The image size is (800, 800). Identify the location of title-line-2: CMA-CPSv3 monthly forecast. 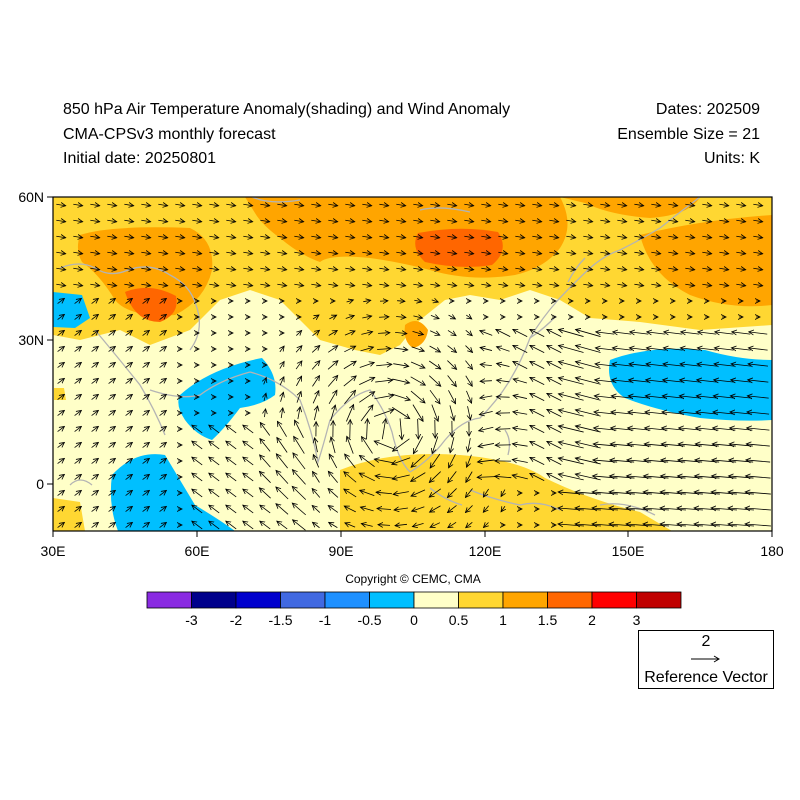
(169, 134).